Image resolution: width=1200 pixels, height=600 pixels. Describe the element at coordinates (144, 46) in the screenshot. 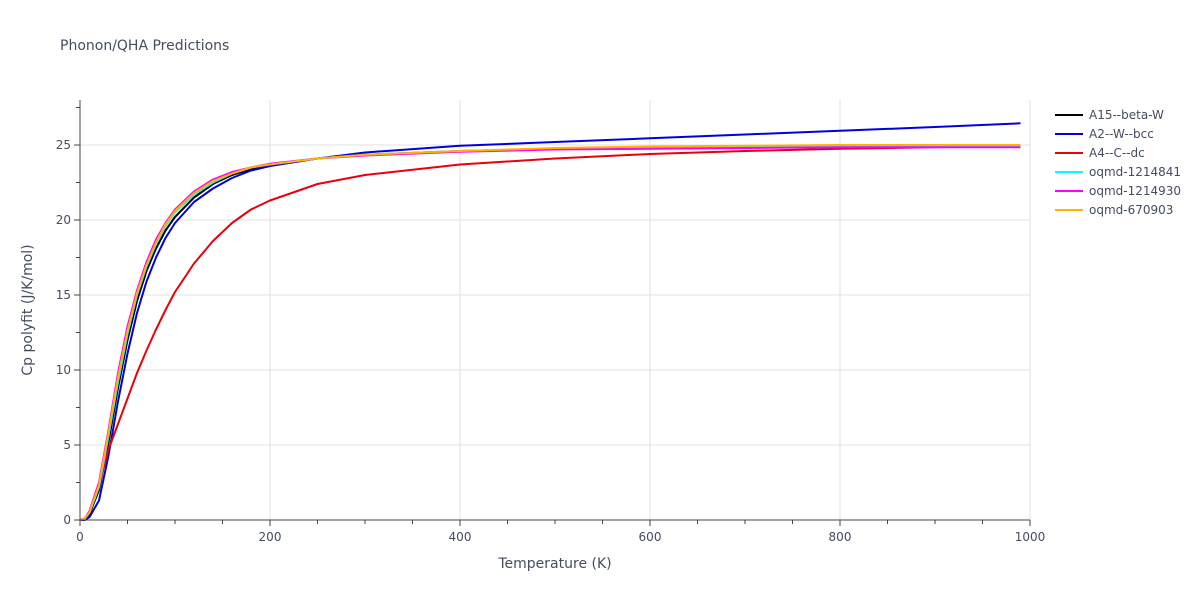

I see `chart-title: Phonon/QHA Predictions` at that location.